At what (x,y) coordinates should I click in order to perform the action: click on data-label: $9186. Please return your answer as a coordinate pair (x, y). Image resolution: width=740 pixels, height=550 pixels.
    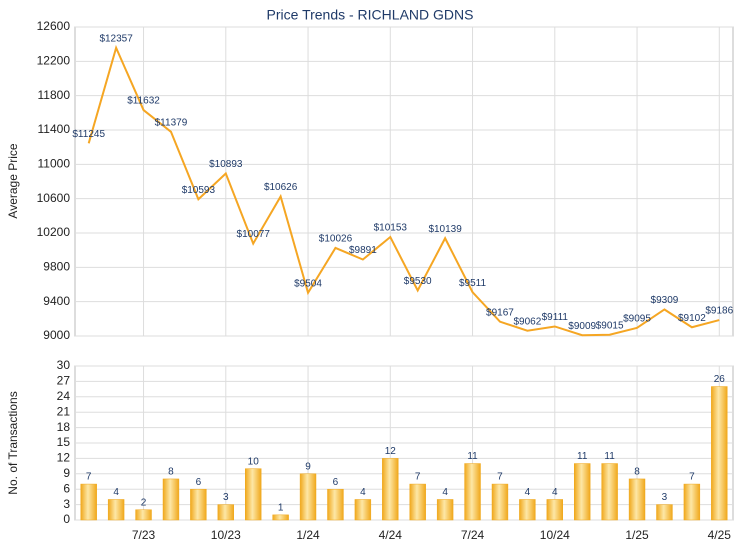
    Looking at the image, I should click on (719, 311).